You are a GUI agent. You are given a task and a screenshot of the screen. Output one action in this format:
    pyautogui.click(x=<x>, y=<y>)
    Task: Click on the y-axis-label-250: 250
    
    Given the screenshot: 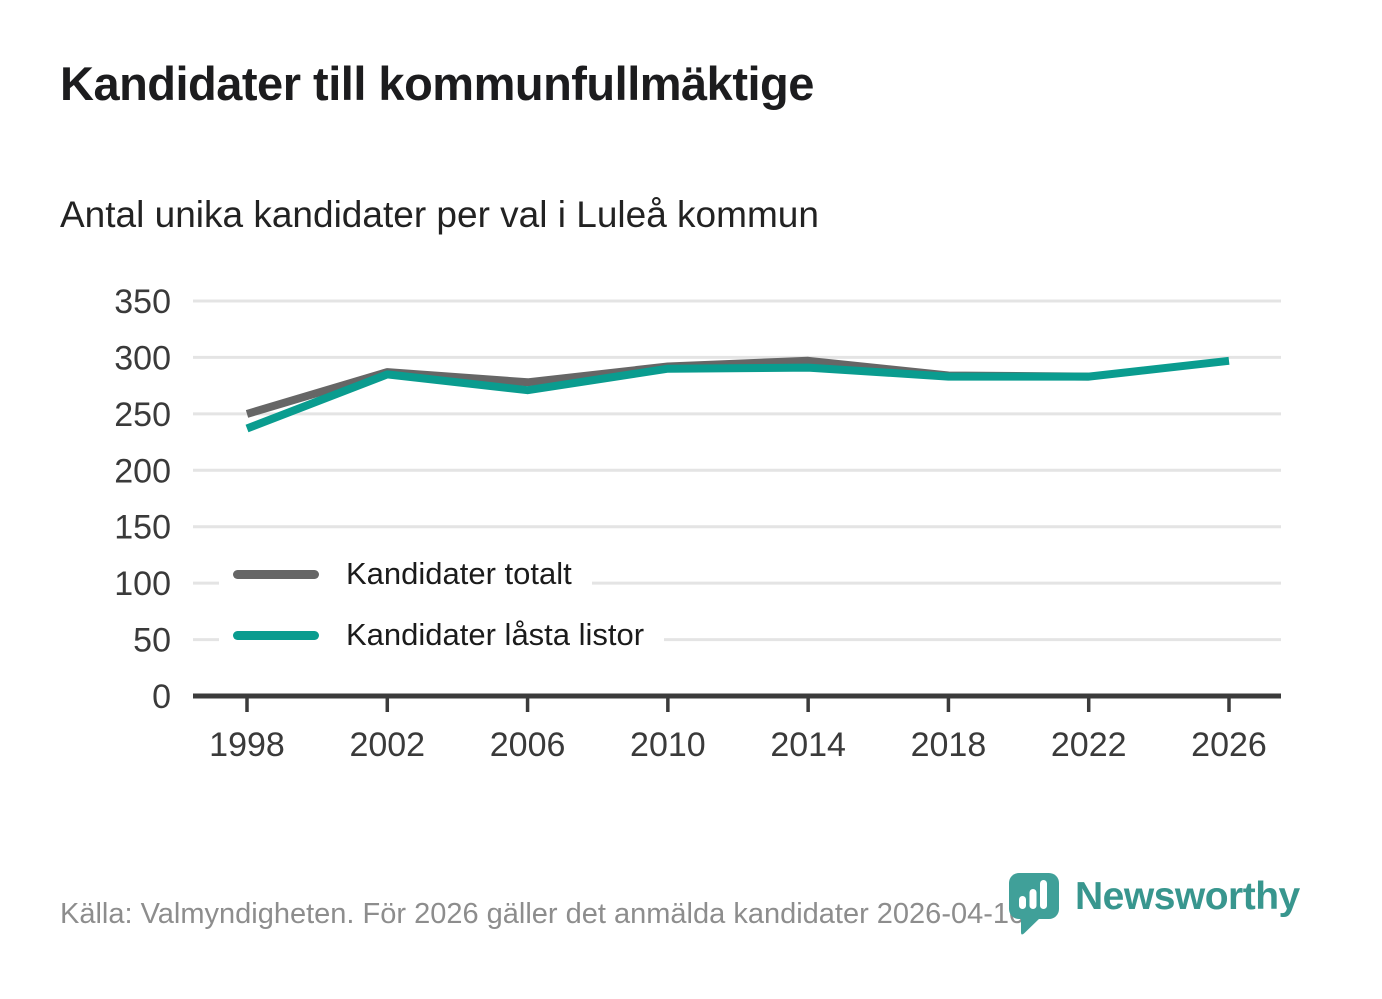 What is the action you would take?
    pyautogui.click(x=142, y=415)
    